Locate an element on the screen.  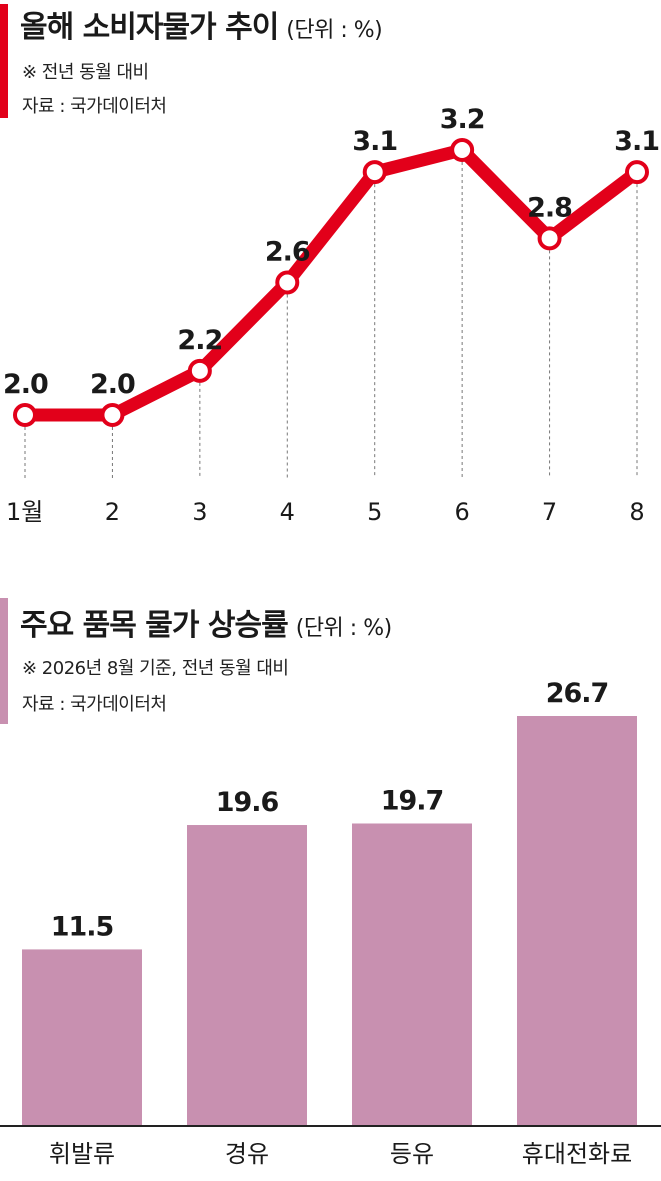
line-chart-unit: (단위 : %) is located at coordinates (334, 30).